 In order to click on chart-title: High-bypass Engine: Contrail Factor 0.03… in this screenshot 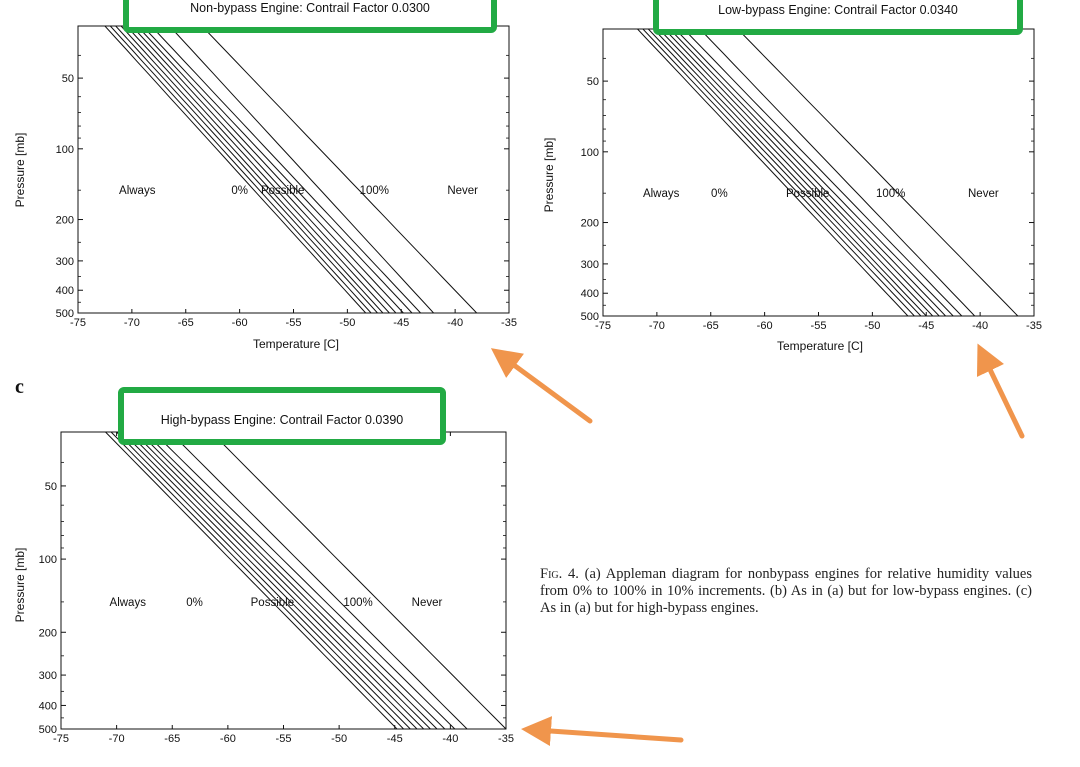, I will do `click(282, 420)`.